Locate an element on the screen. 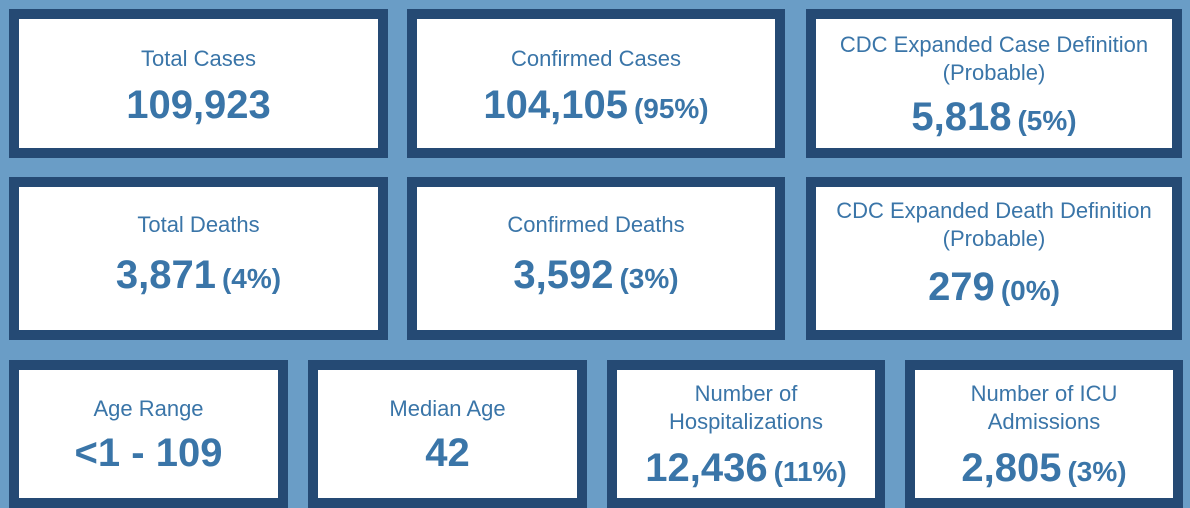 This screenshot has width=1190, height=508. probable-cases-value-line: 5,818 (5%) is located at coordinates (993, 117).